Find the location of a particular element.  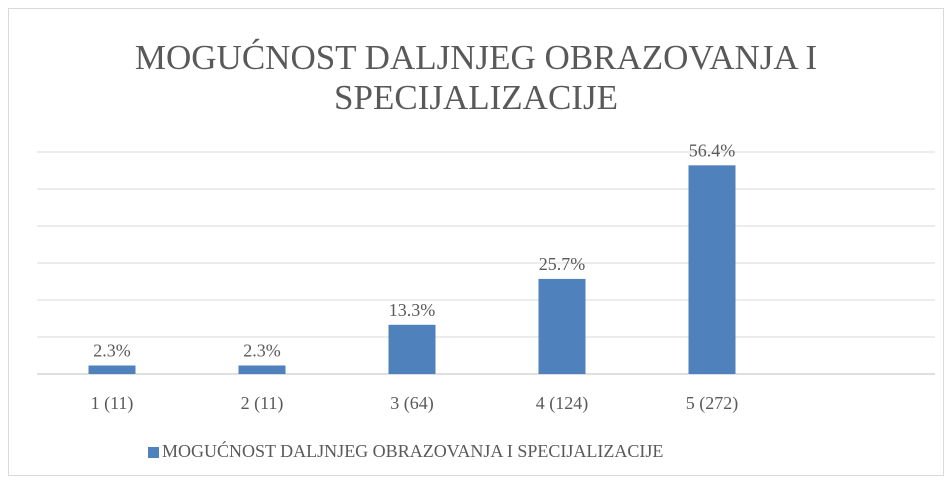

x-tick-label: 1 (11) is located at coordinates (112, 403).